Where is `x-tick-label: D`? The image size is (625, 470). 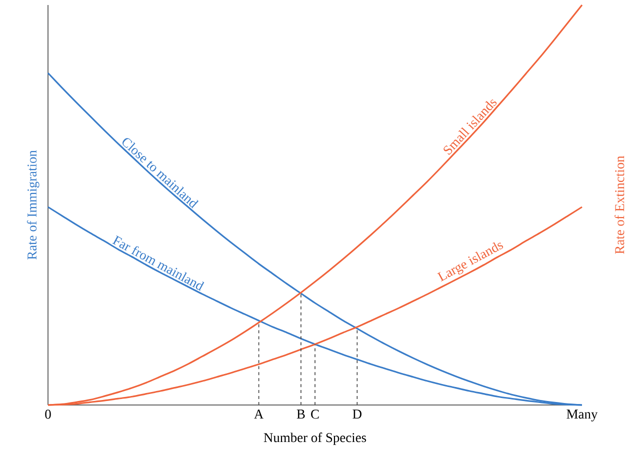 x-tick-label: D is located at coordinates (357, 414).